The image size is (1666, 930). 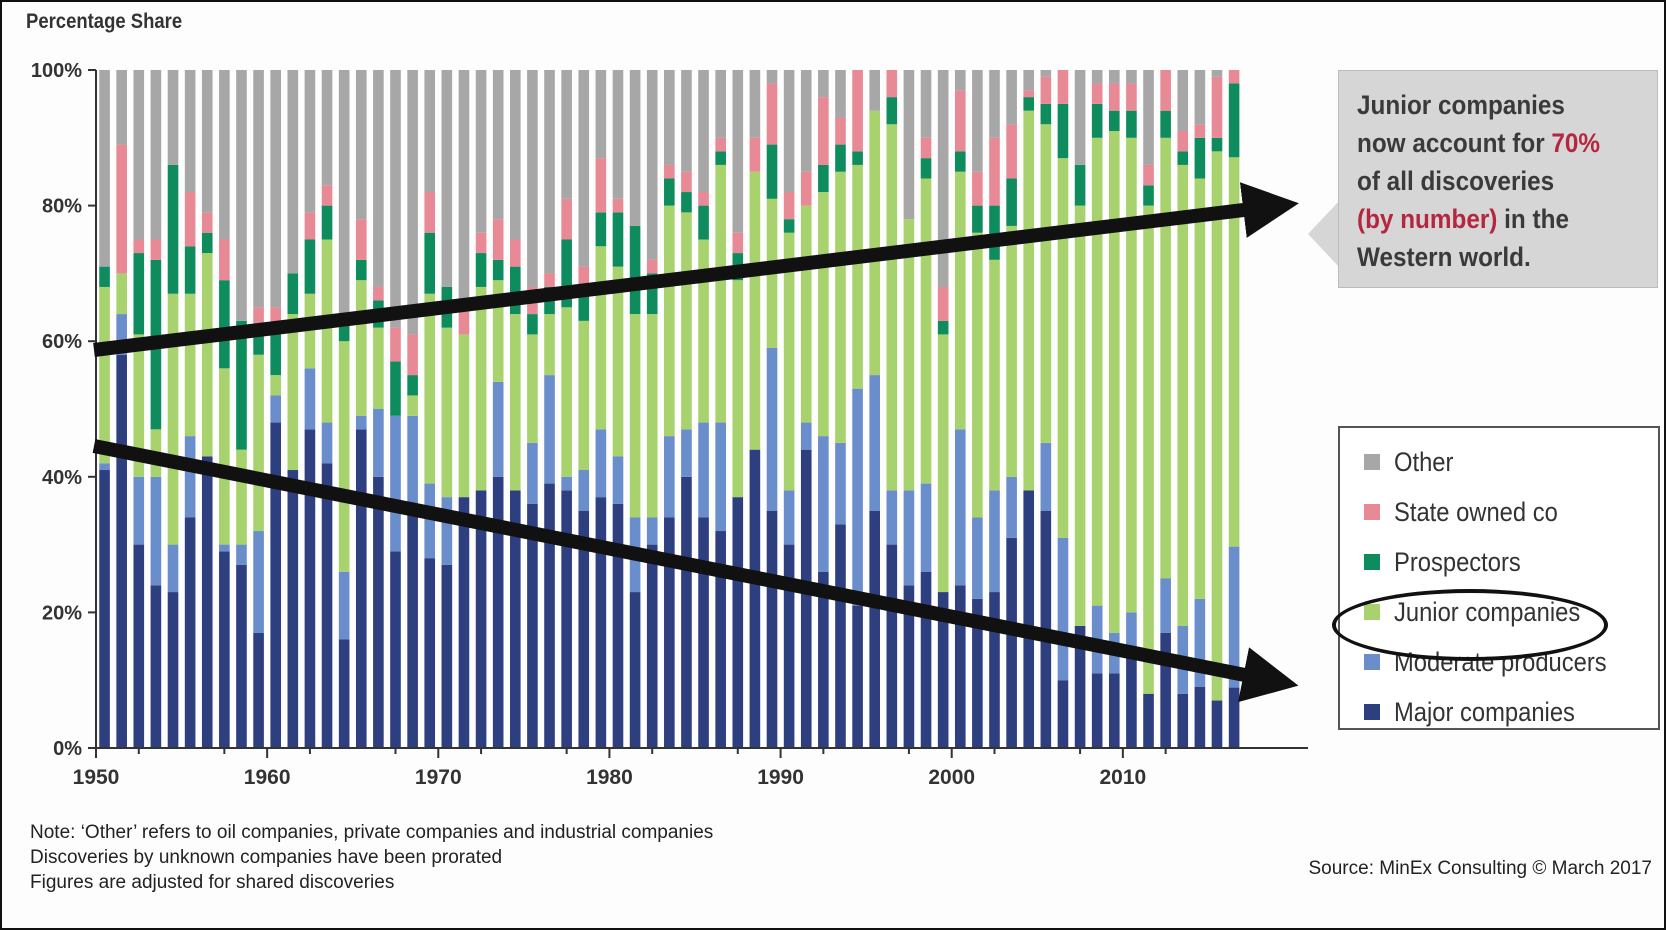 I want to click on x-tick-label: 2000, so click(x=951, y=777).